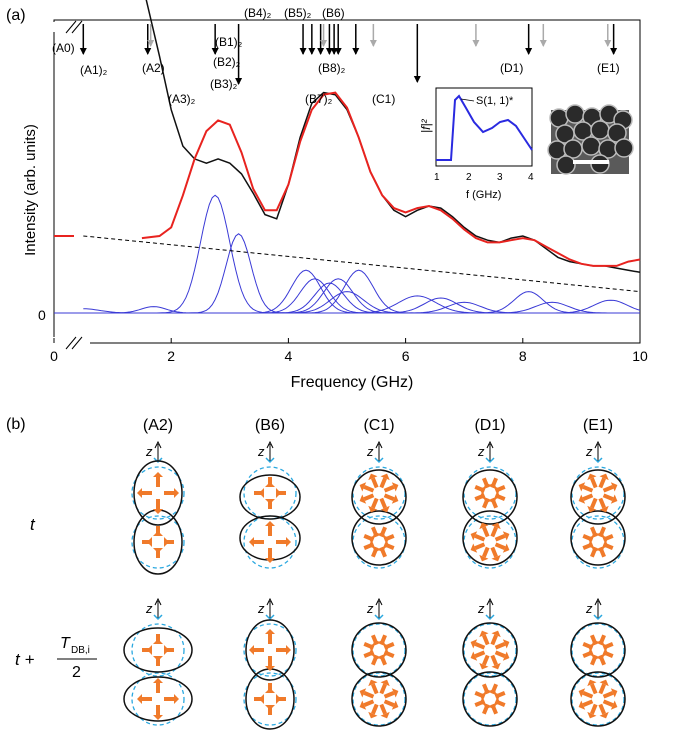 The width and height of the screenshot is (674, 749). Describe the element at coordinates (270, 425) in the screenshot. I see `mode-column-label-1: (B6)` at that location.